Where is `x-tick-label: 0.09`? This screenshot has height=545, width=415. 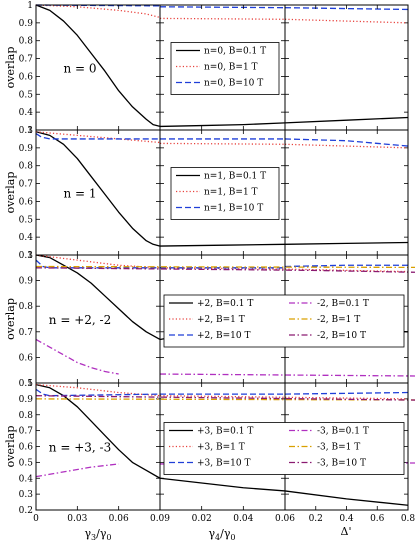
x-tick-label: 0.09 is located at coordinates (160, 519).